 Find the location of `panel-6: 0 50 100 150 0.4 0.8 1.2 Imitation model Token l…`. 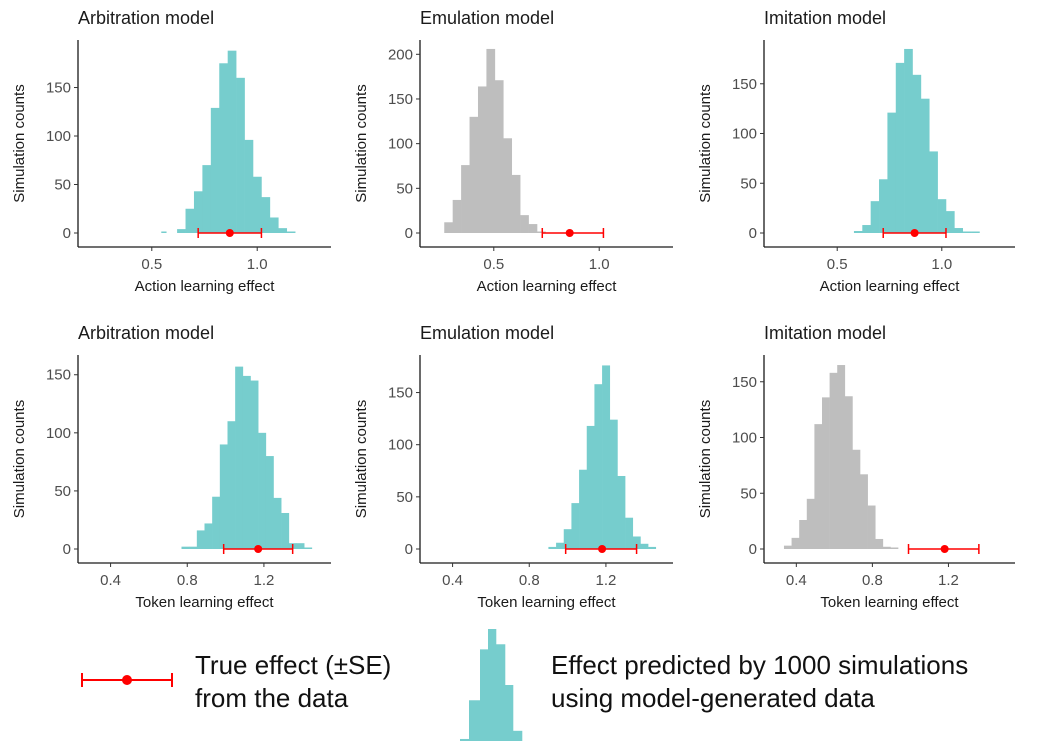

panel-6: 0 50 100 150 0.4 0.8 1.2 Imitation model Token l… is located at coordinates (856, 467).